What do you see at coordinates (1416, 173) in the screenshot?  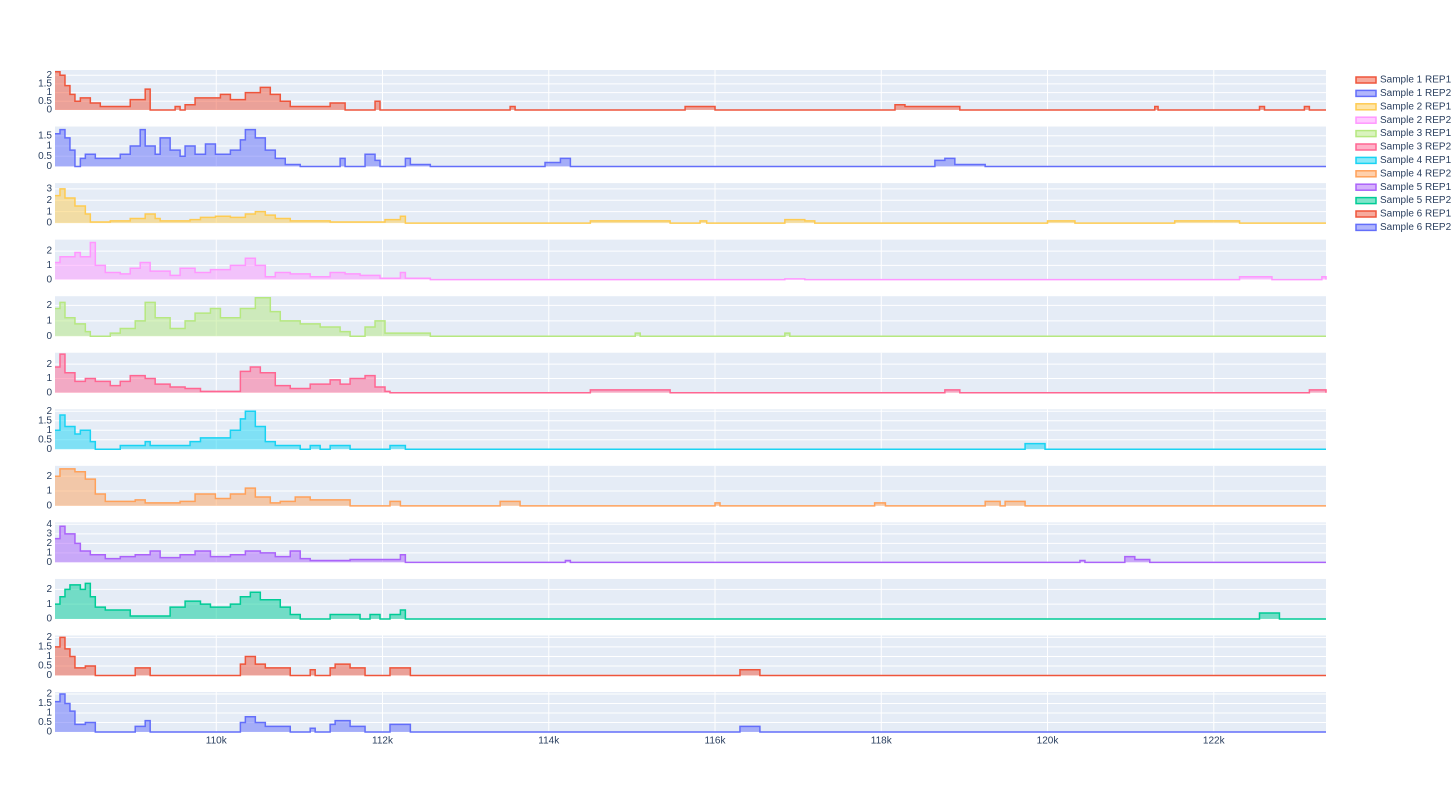 I see `legend-label: Sample 4 REP2` at bounding box center [1416, 173].